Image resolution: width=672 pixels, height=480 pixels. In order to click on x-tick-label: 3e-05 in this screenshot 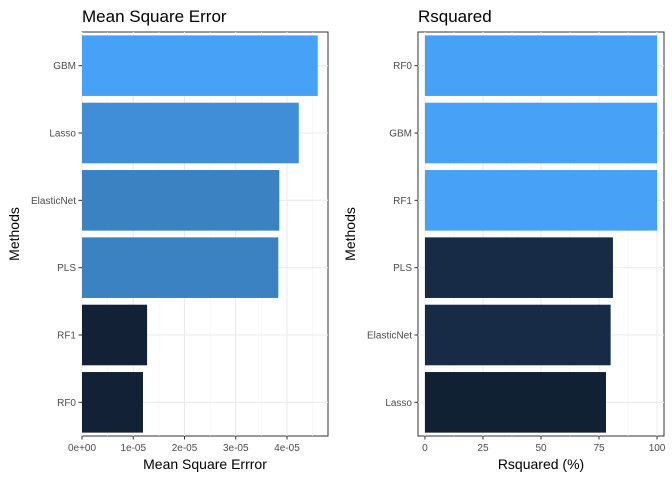, I will do `click(236, 448)`.